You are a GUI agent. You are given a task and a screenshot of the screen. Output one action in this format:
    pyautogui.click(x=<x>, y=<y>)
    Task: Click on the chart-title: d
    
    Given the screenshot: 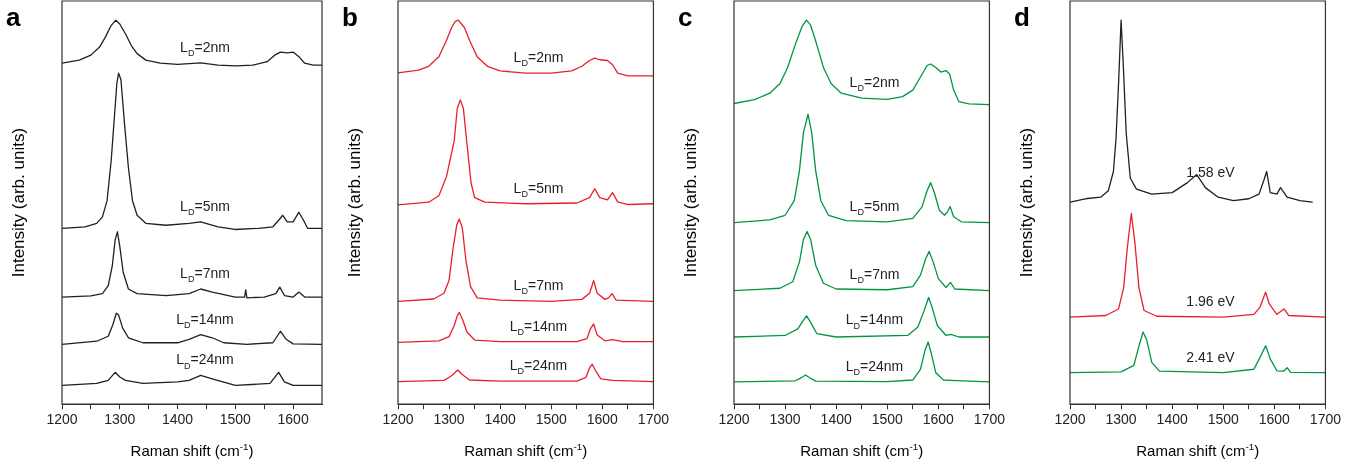 What is the action you would take?
    pyautogui.click(x=1022, y=17)
    